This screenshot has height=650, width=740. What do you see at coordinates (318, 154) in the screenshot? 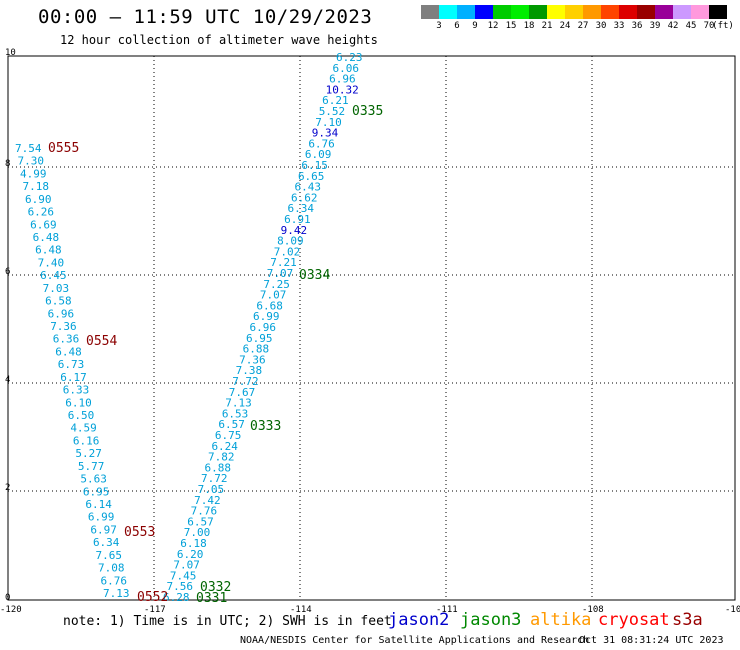
I see `swh-value-east: 6.09` at bounding box center [318, 154].